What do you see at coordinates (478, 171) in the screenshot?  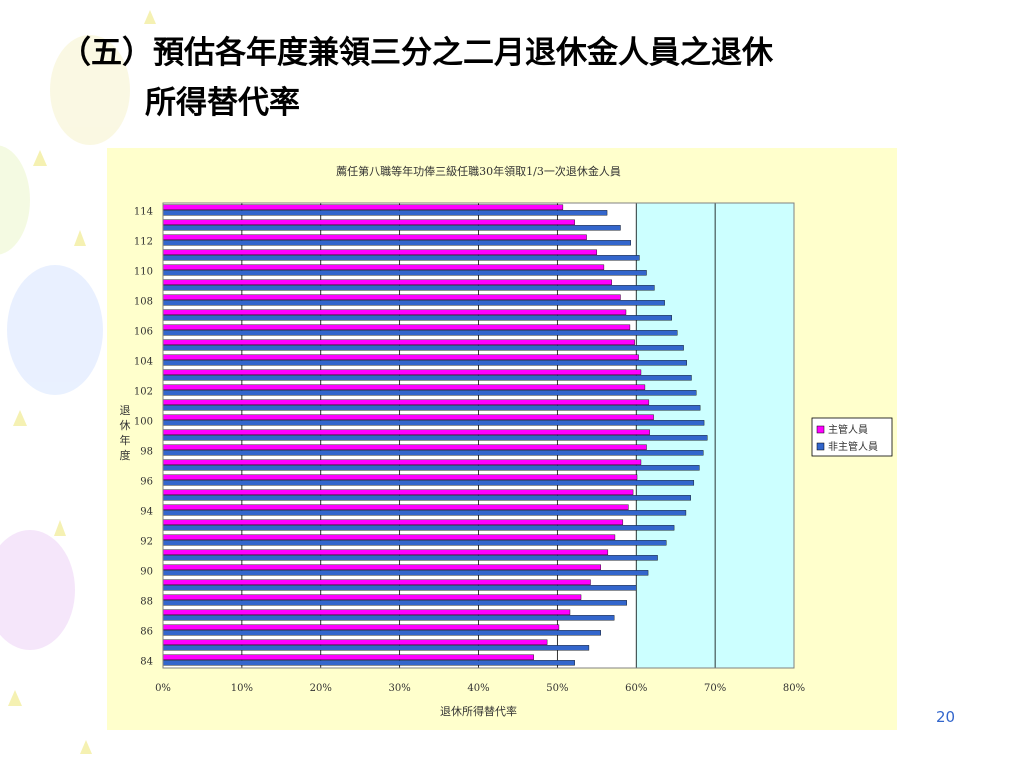 I see `chart-title: 薦任第八職等年功俸三級任職30年領取1/3一次退休金人員` at bounding box center [478, 171].